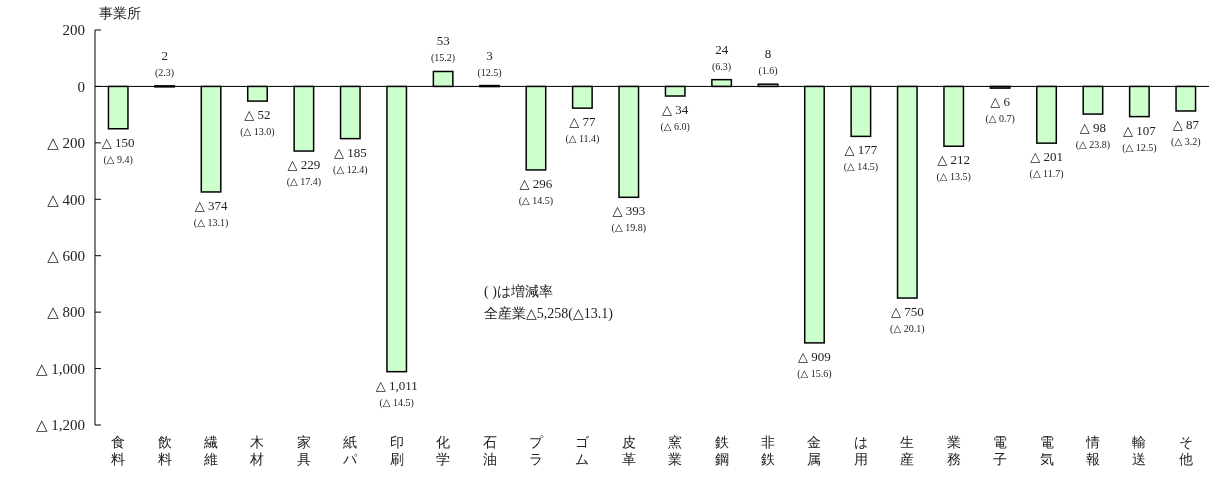 The width and height of the screenshot is (1219, 479). Describe the element at coordinates (304, 173) in the screenshot. I see `data-label: △ 229 (△ 17.4)` at that location.